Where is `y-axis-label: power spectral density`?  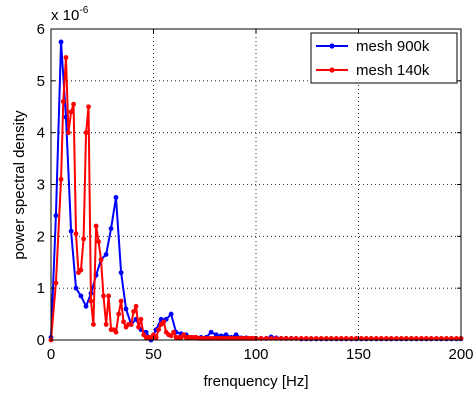 y-axis-label: power spectral density is located at coordinates (19, 185).